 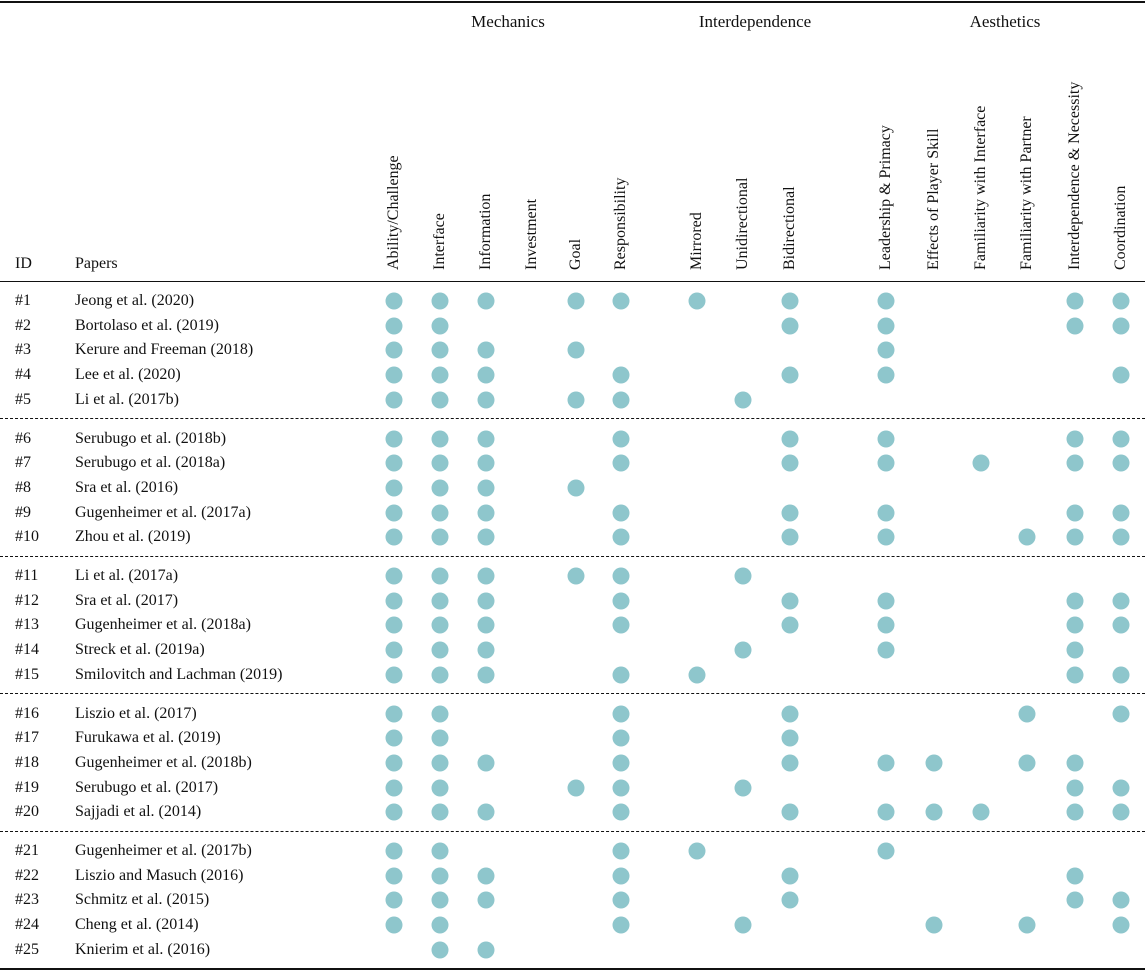 What do you see at coordinates (789, 228) in the screenshot?
I see `column-header: Bidirectional` at bounding box center [789, 228].